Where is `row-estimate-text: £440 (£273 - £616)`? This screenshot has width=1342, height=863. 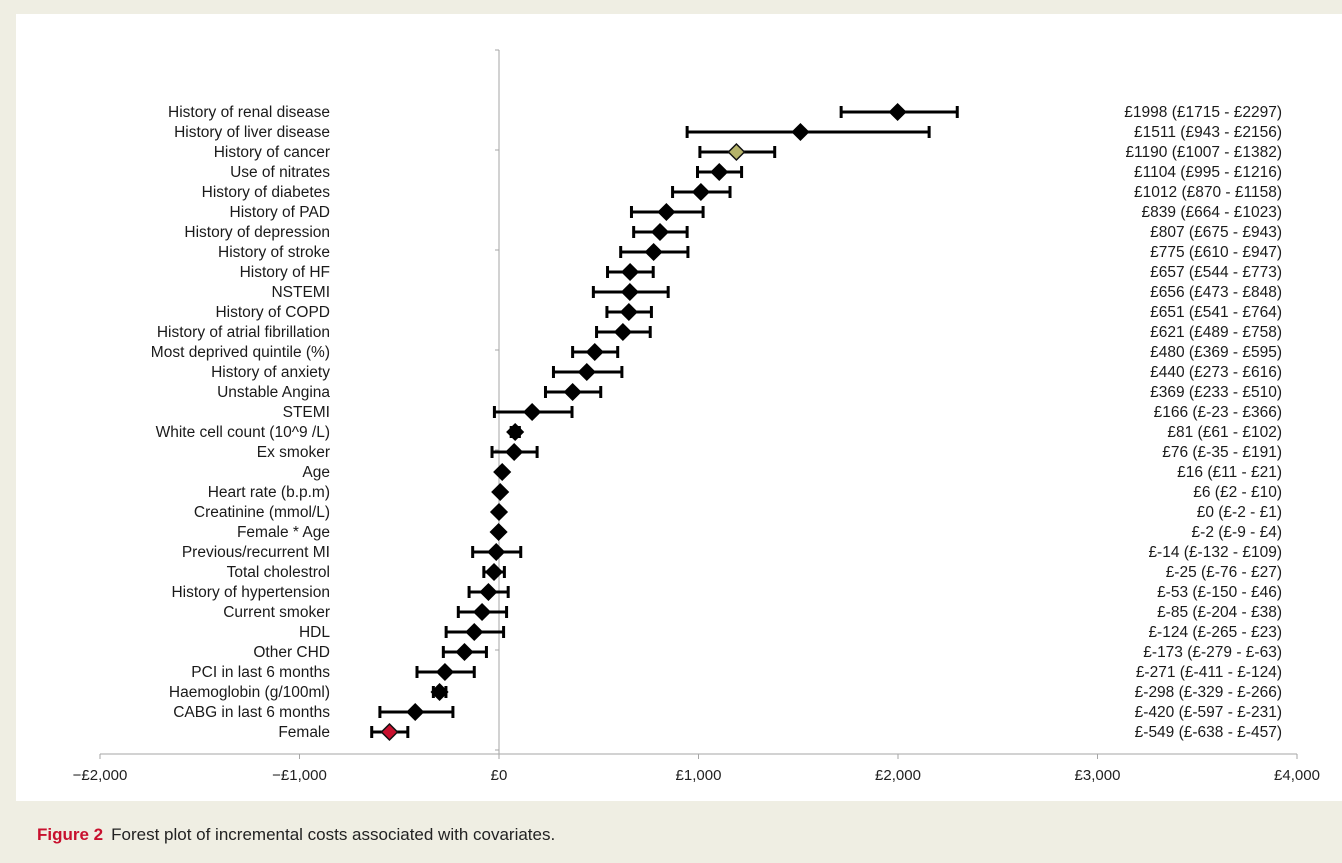
row-estimate-text: £440 (£273 - £616) is located at coordinates (1216, 372).